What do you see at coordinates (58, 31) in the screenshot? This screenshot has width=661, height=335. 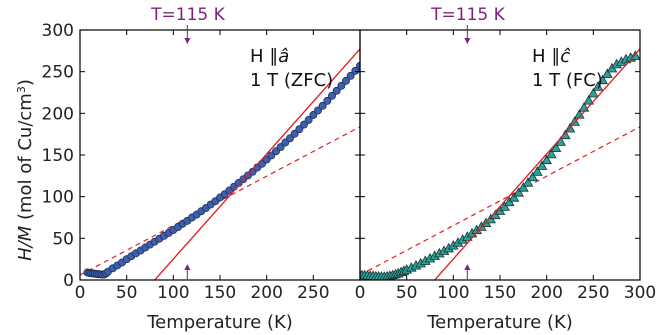 I see `y-tick-label: 300` at bounding box center [58, 31].